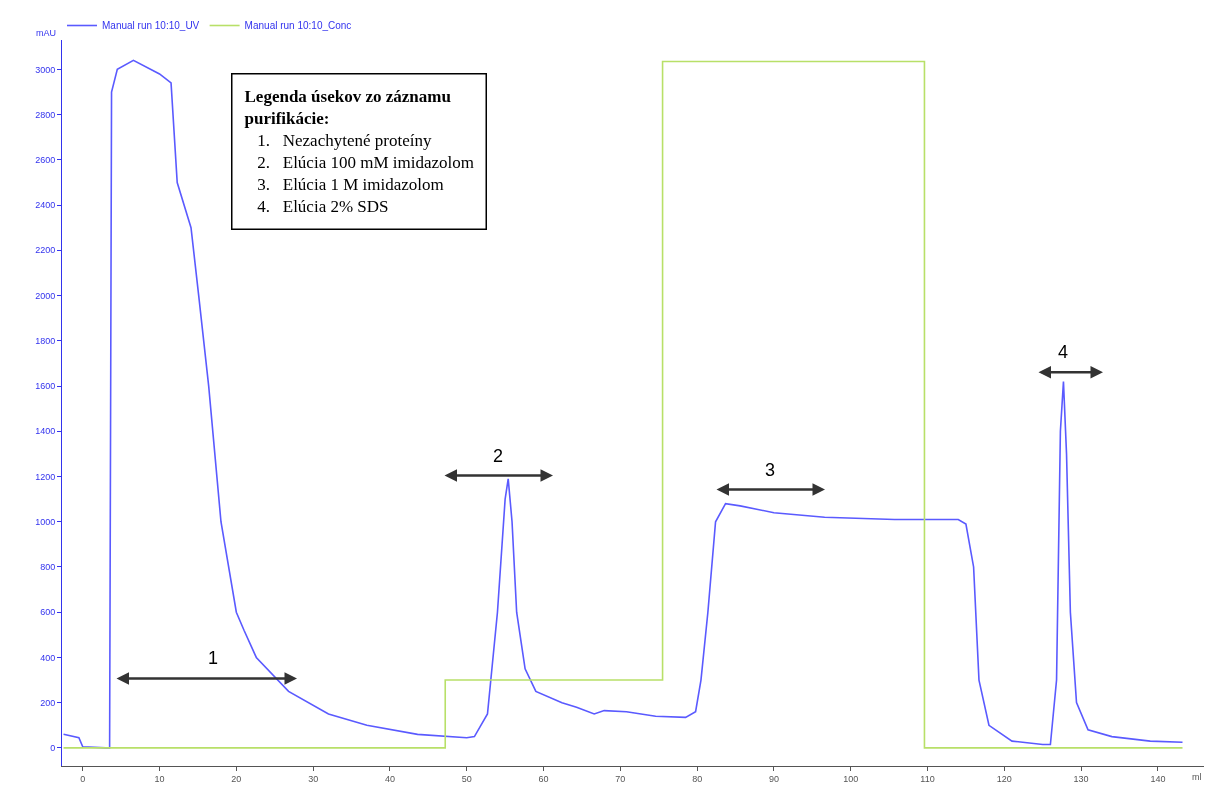  I want to click on y-tick-label: 1600, so click(45, 386).